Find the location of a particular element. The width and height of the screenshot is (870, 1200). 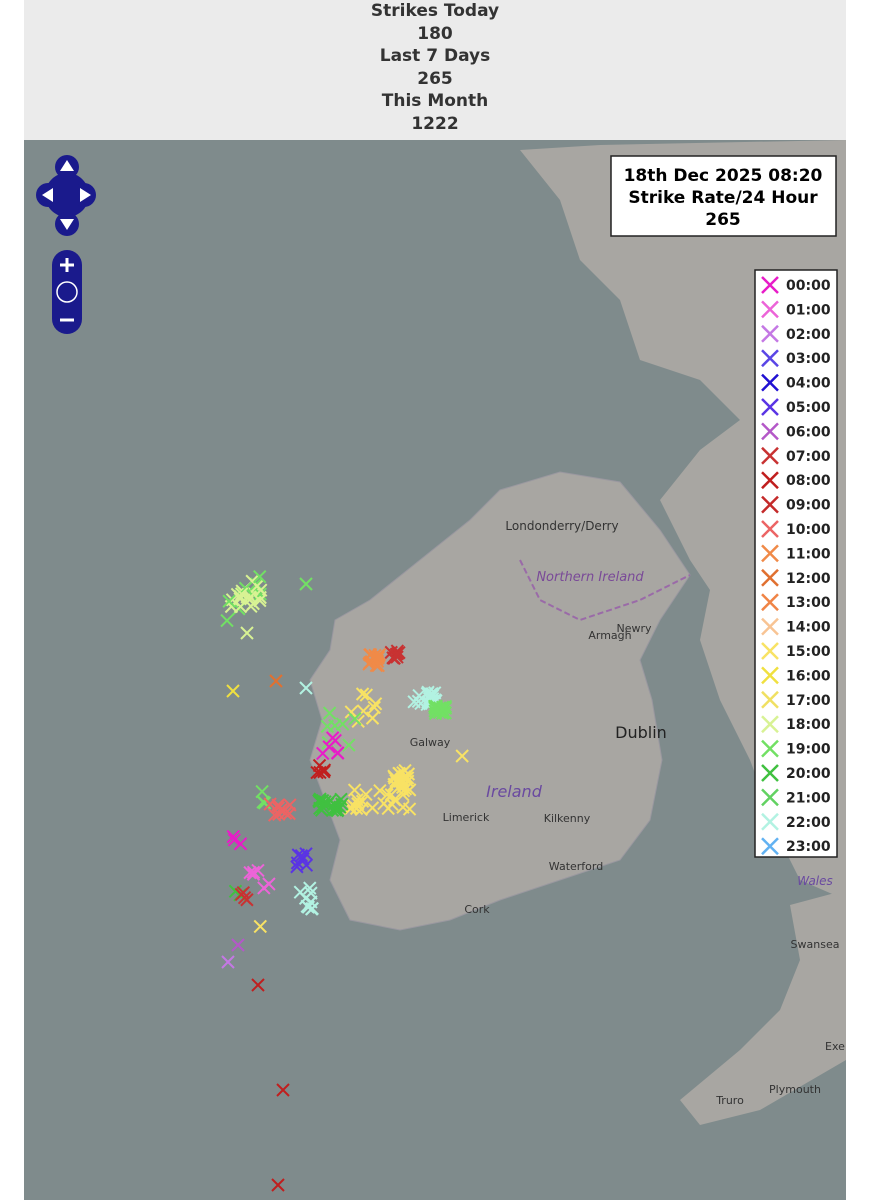

legend-label: 08:00 is located at coordinates (808, 481).